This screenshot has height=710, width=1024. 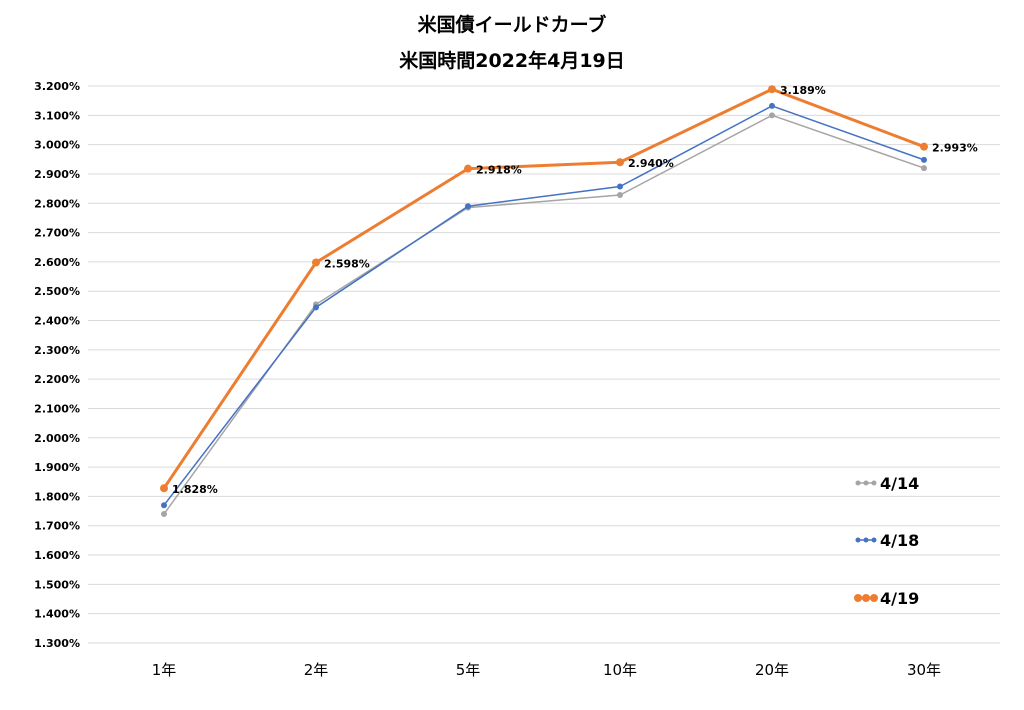 What do you see at coordinates (57, 467) in the screenshot?
I see `y-tick-label: 1.900%` at bounding box center [57, 467].